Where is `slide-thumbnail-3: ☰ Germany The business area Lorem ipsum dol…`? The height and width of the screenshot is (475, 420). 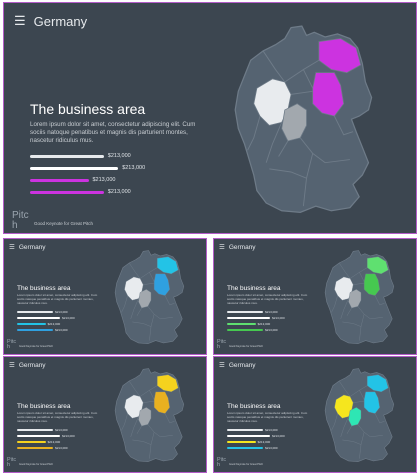
slide-thumbnail-3: ☰ Germany The business area Lorem ipsum dol… is located at coordinates (105, 414).